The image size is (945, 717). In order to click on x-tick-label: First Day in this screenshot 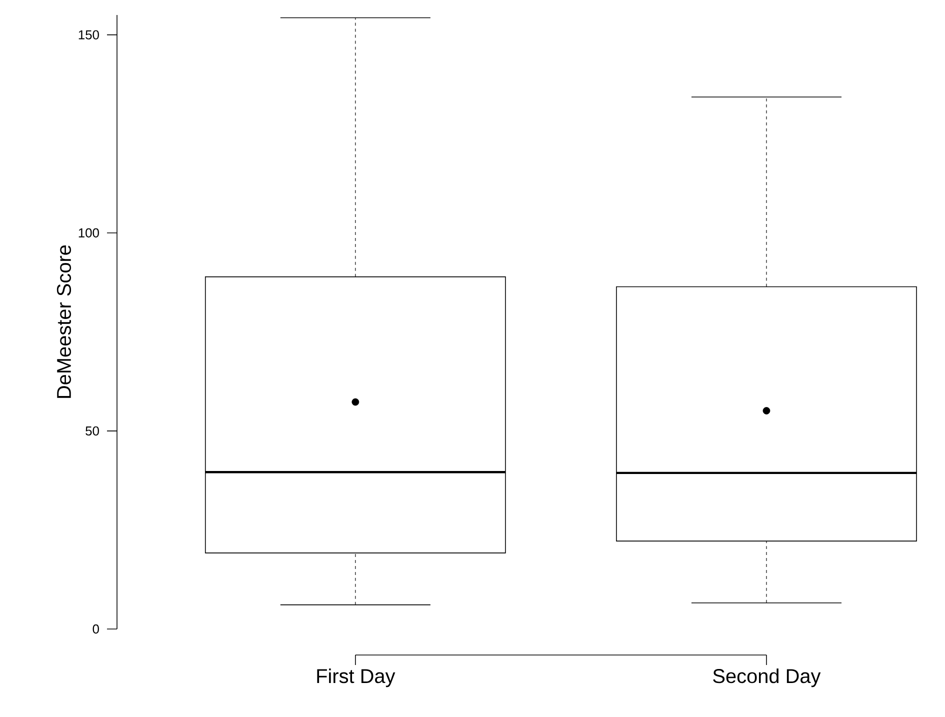, I will do `click(356, 678)`.